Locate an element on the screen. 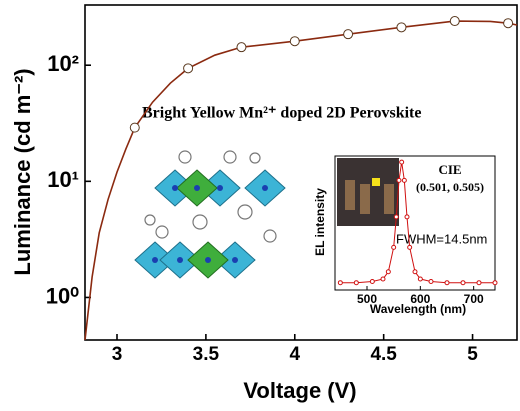 This screenshot has width=520, height=411. x-tick-label: 600 is located at coordinates (420, 299).